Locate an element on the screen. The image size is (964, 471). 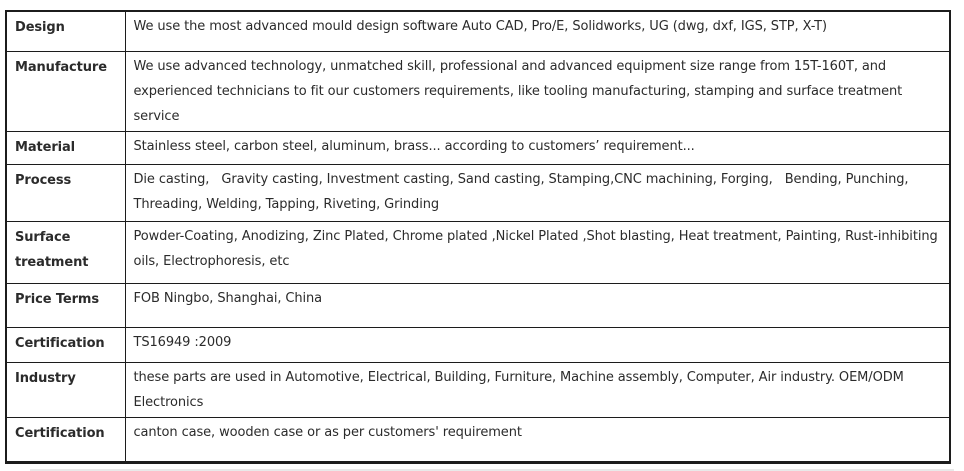
row-value: FOB Ningbo, Shanghai, China is located at coordinates (537, 305).